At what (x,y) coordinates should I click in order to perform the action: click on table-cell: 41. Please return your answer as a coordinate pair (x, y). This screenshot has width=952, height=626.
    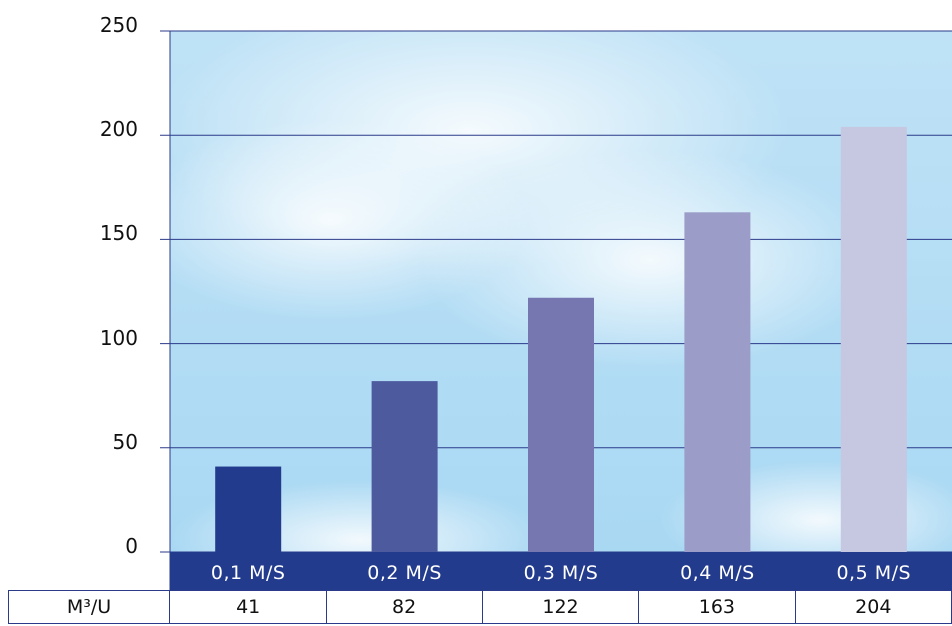
    Looking at the image, I should click on (249, 607).